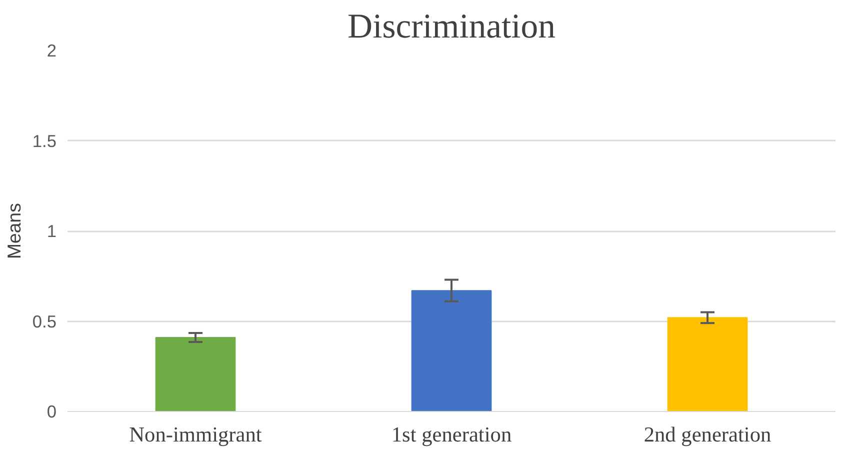  What do you see at coordinates (452, 27) in the screenshot?
I see `chart-title: Discrimination` at bounding box center [452, 27].